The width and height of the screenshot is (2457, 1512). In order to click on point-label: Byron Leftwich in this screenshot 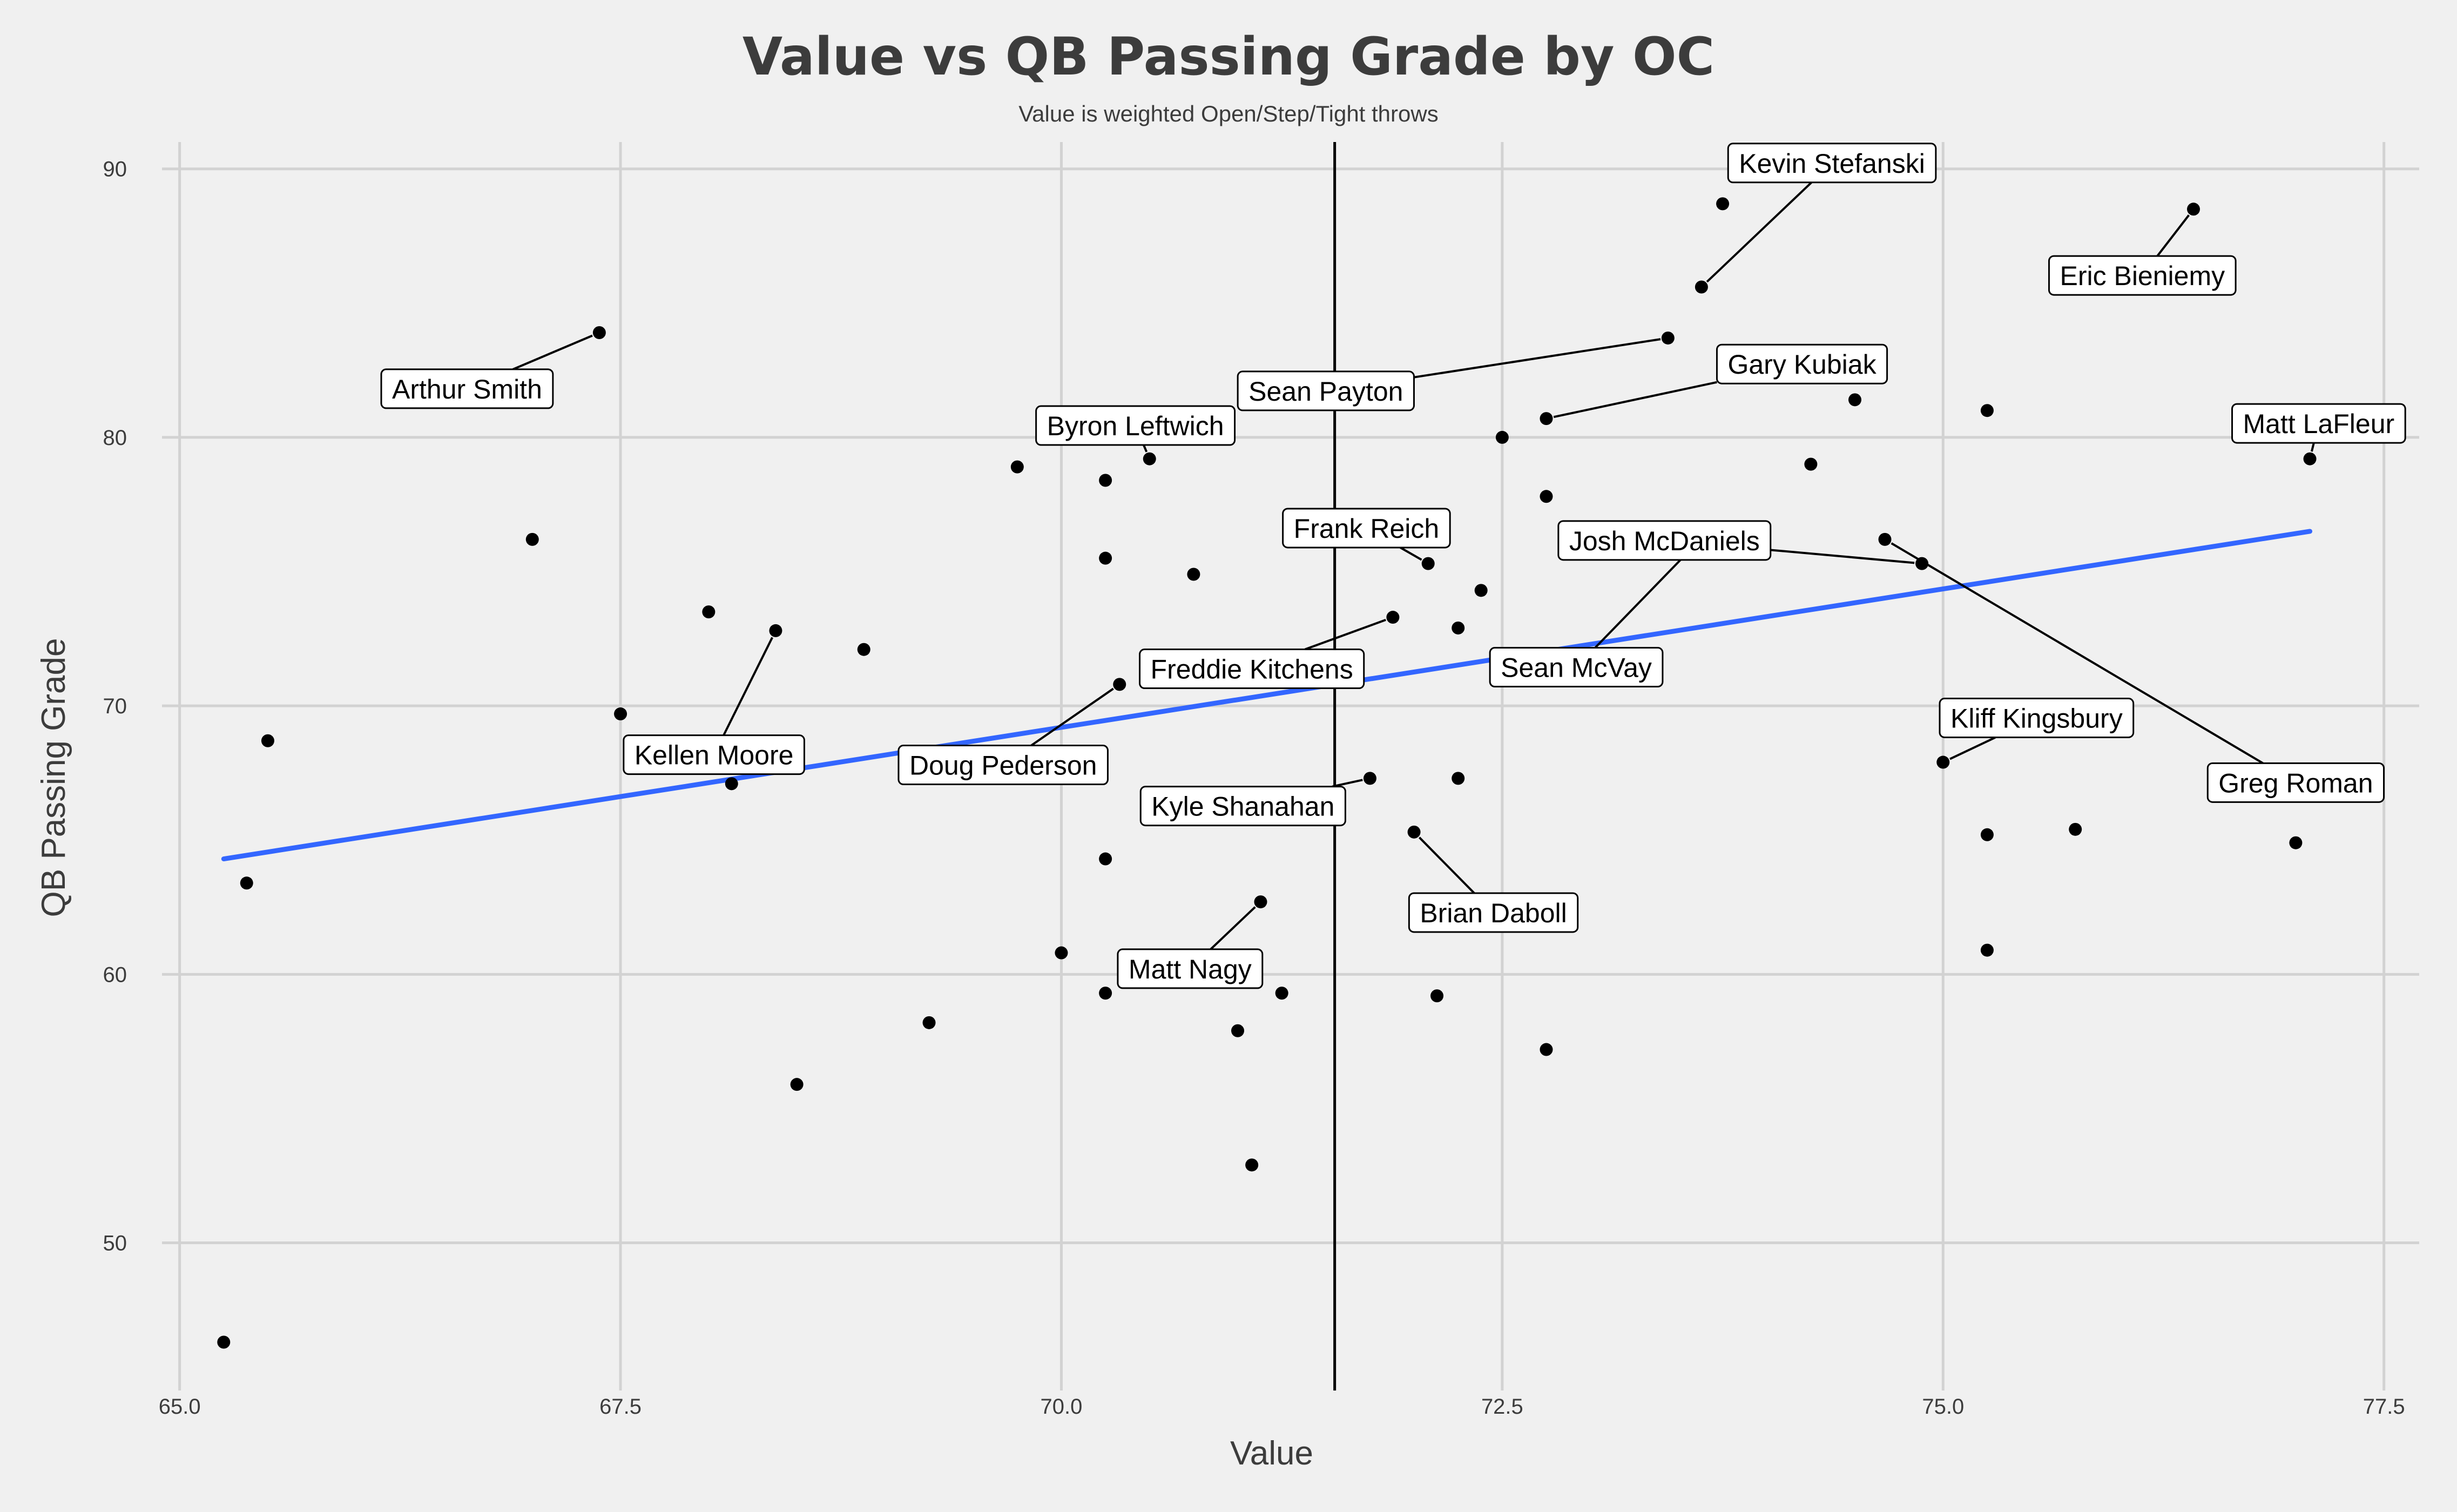, I will do `click(1135, 425)`.